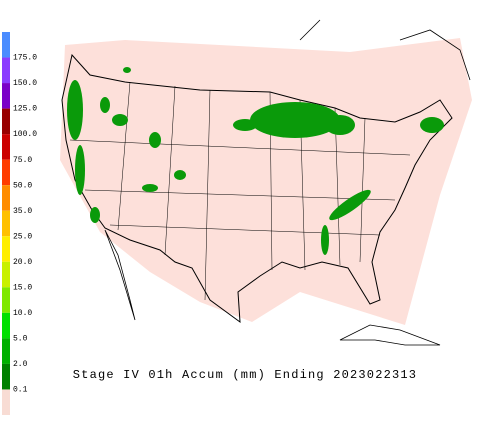  Describe the element at coordinates (22, 262) in the screenshot. I see `legend-label: 20.0` at that location.